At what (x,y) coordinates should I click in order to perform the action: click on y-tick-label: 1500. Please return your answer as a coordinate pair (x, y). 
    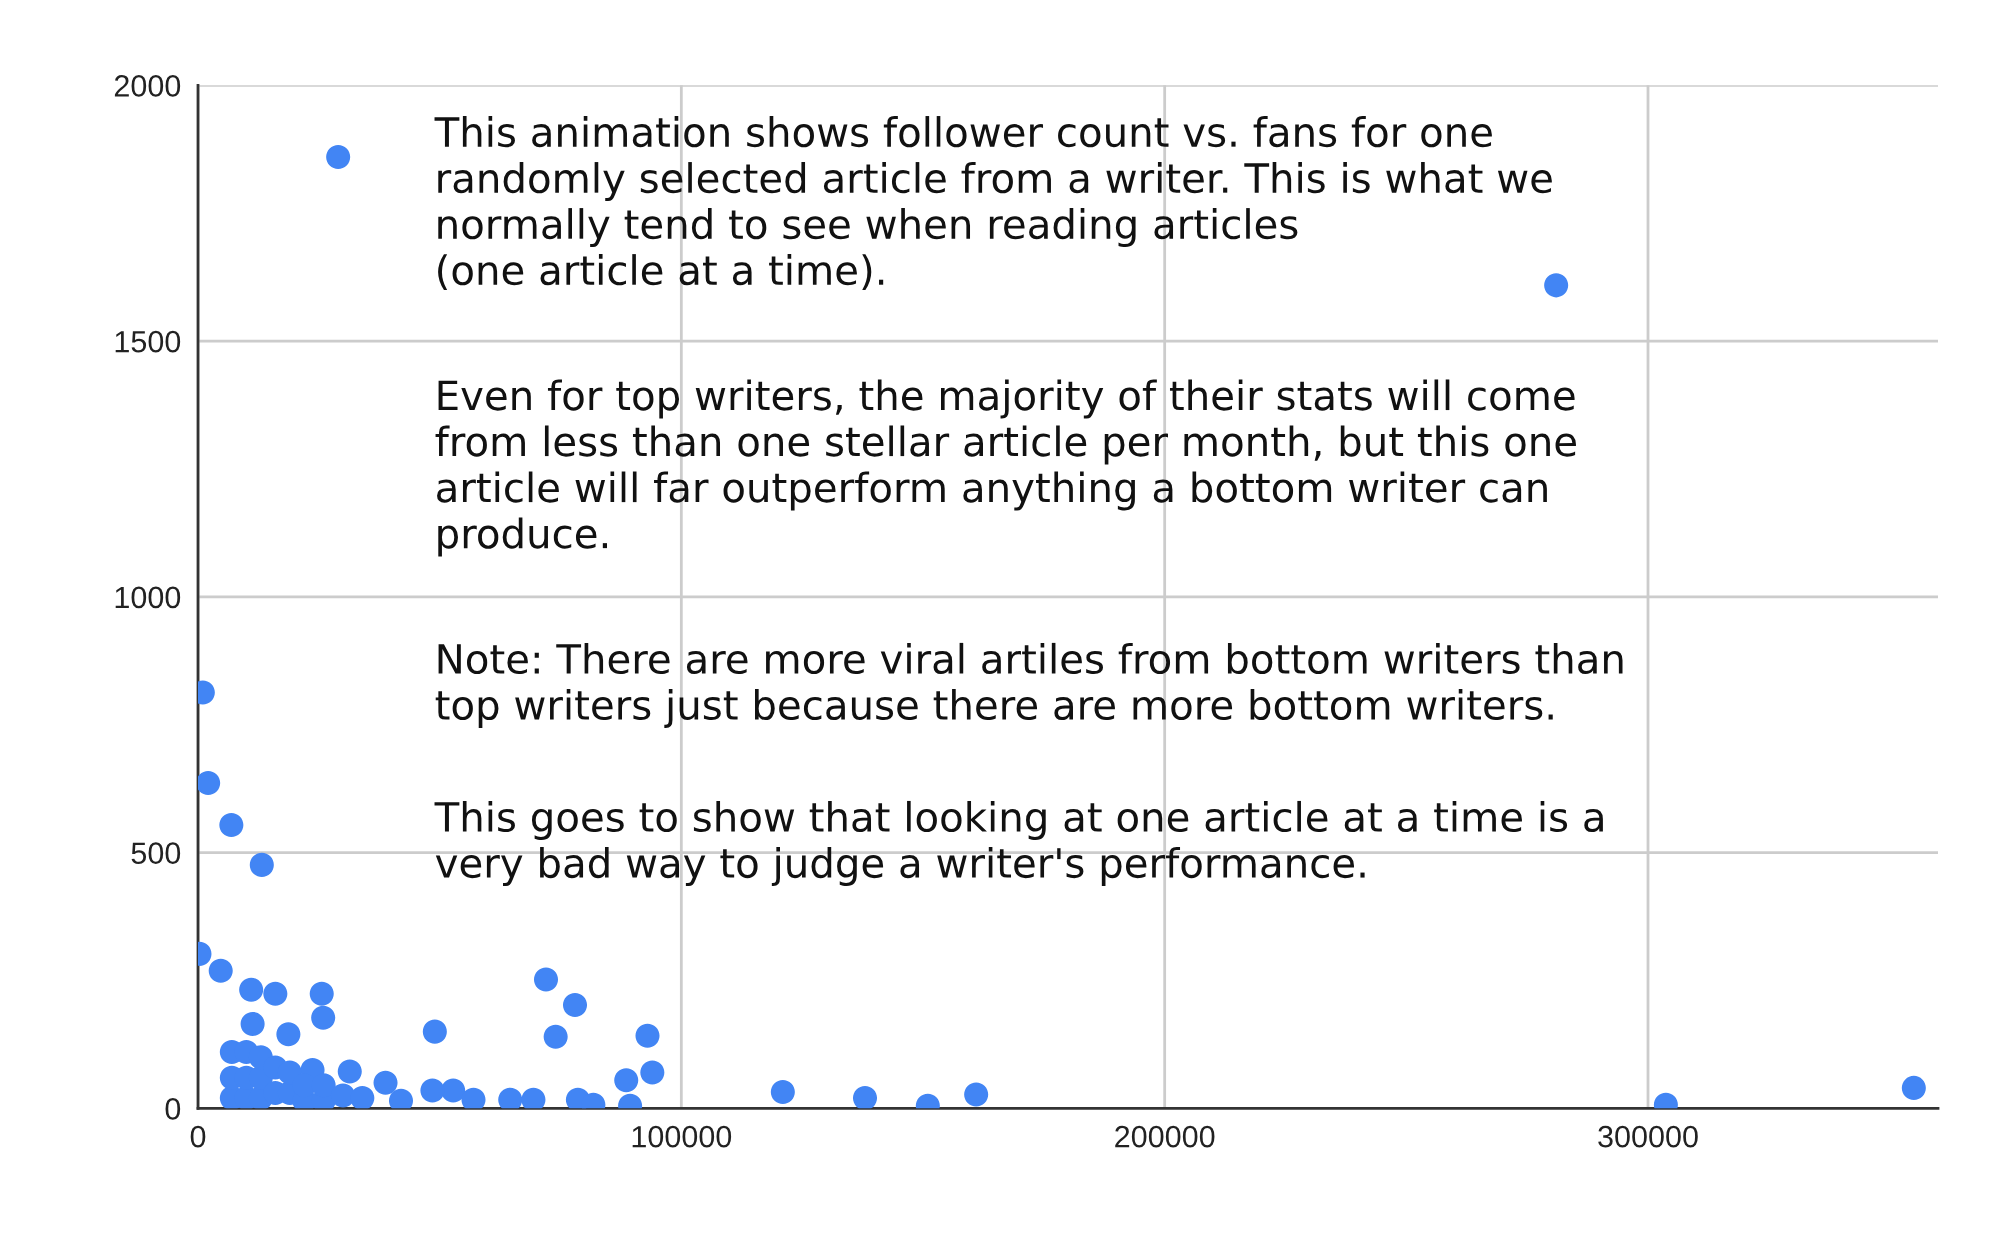
    Looking at the image, I should click on (148, 341).